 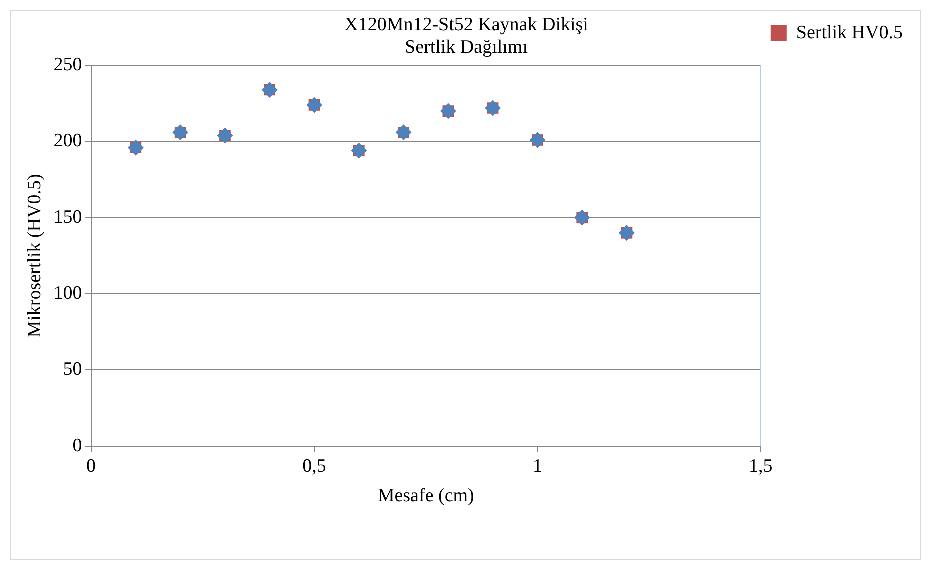 I want to click on y-tick-label: 200, so click(x=68, y=141).